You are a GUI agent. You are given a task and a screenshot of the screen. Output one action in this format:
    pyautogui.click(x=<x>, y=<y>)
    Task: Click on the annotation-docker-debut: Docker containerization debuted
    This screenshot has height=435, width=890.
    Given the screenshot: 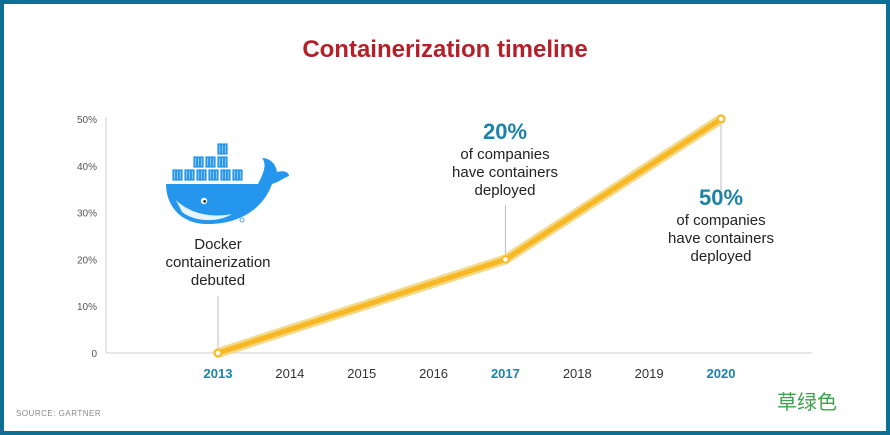 What is the action you would take?
    pyautogui.click(x=217, y=262)
    